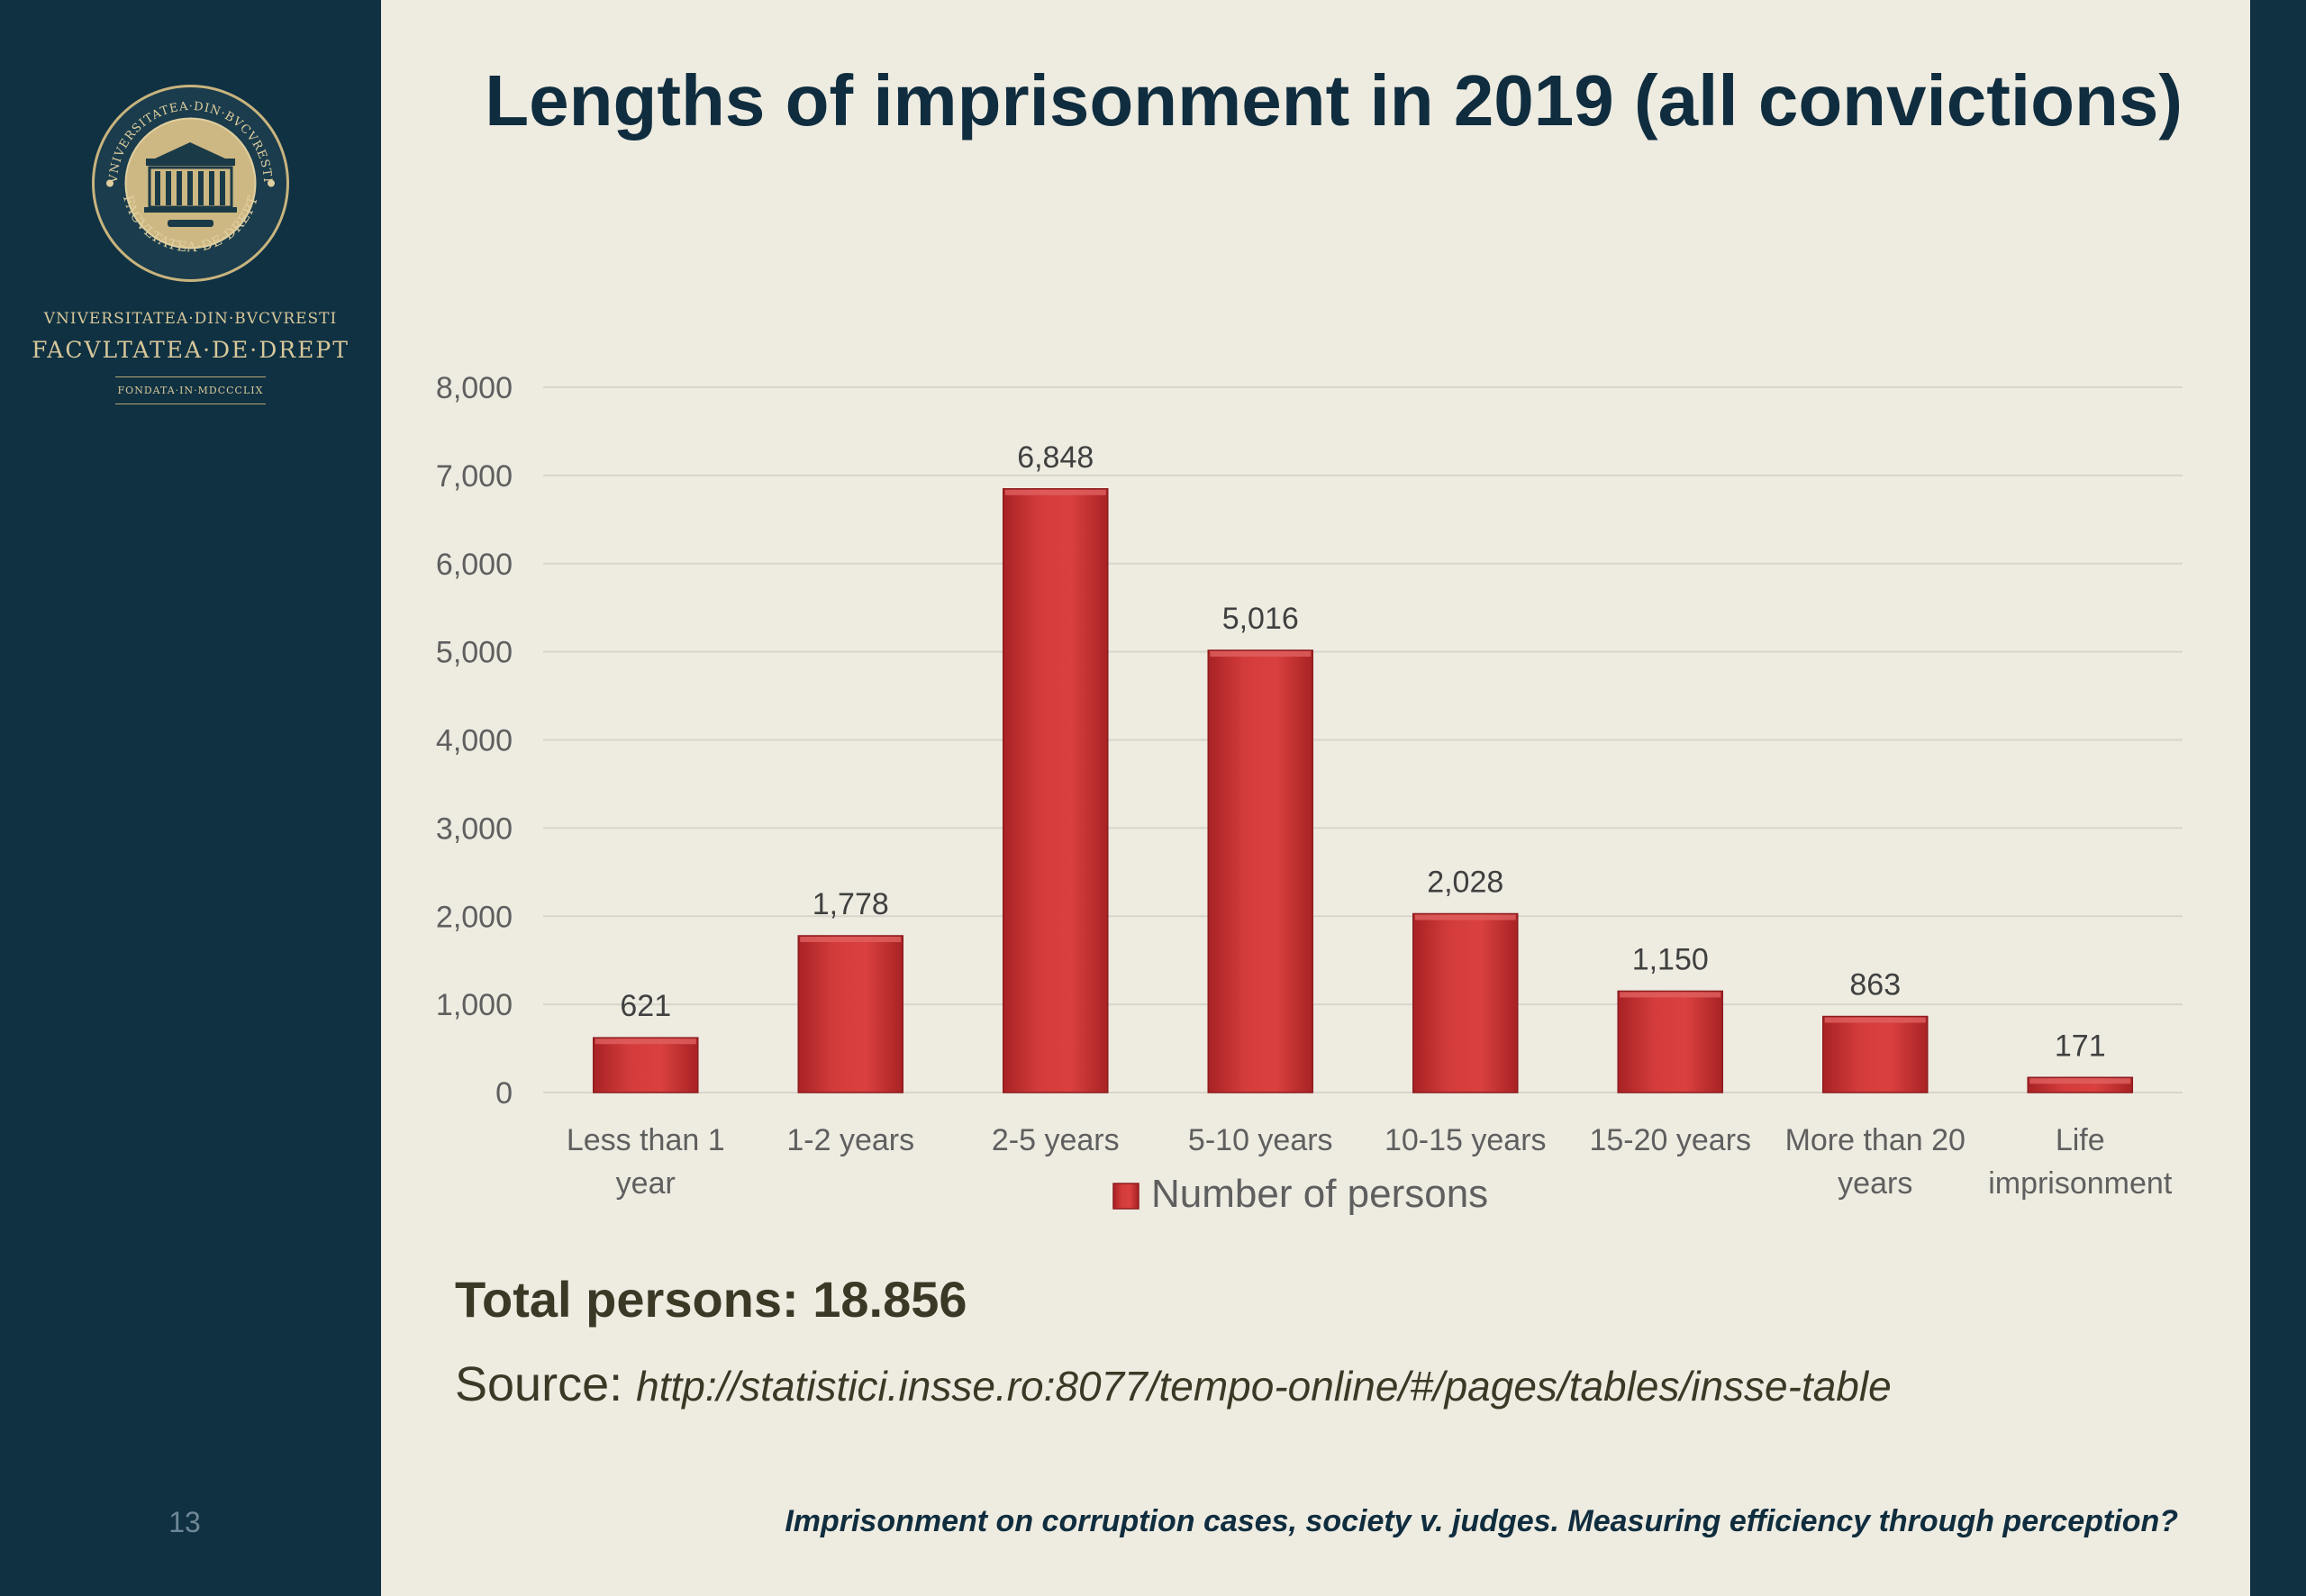 The width and height of the screenshot is (2306, 1596). I want to click on x-tick-label: 2-5 years, so click(1056, 1140).